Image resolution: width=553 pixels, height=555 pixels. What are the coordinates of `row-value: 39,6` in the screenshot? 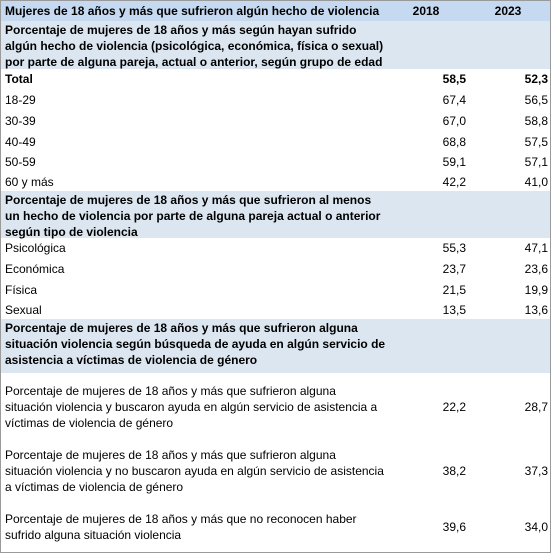 It's located at (454, 527).